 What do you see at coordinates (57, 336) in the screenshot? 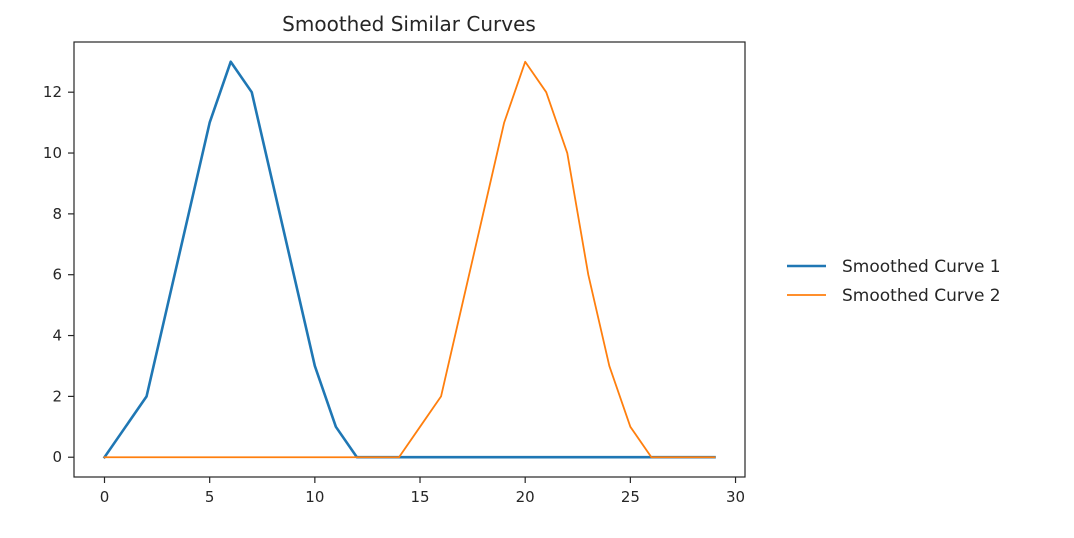
I see `y-tick-label: 4` at bounding box center [57, 336].